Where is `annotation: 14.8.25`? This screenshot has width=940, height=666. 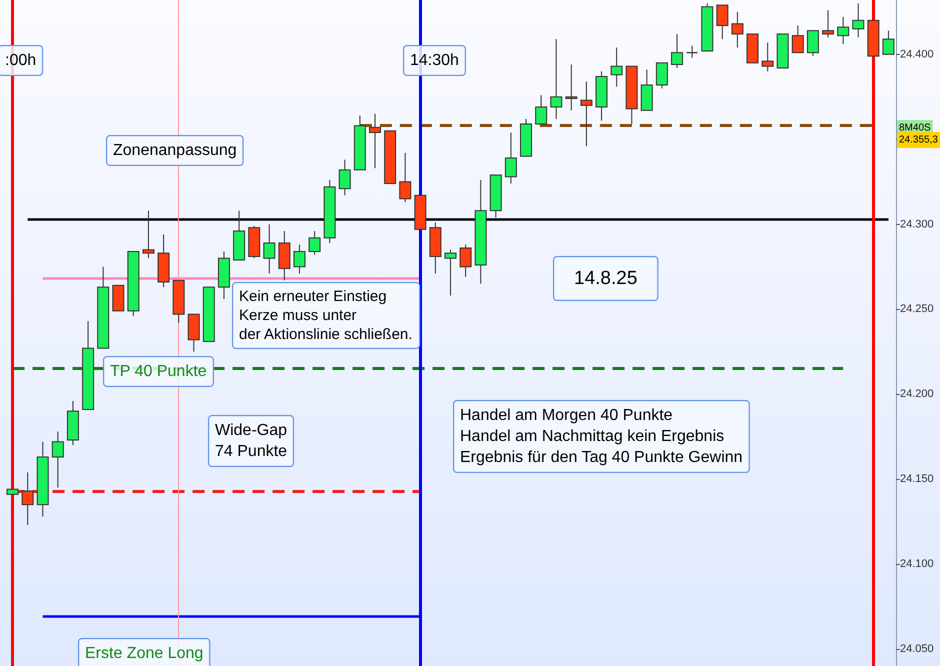 annotation: 14.8.25 is located at coordinates (606, 278).